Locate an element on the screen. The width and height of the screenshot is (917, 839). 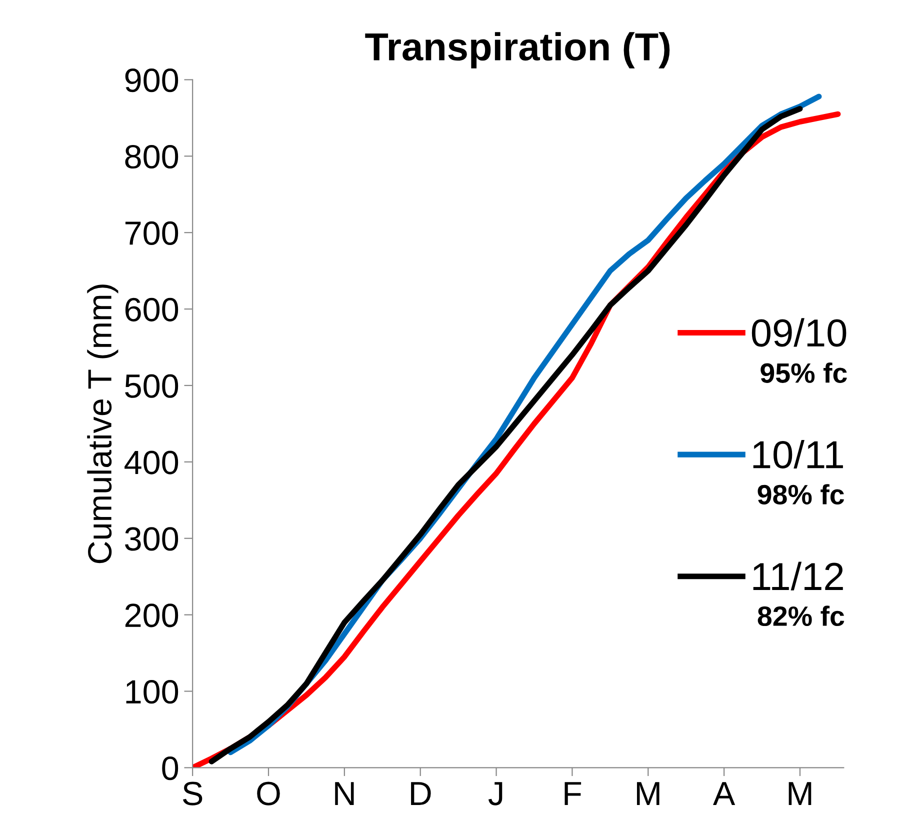
y-tick-label: 800 is located at coordinates (151, 156).